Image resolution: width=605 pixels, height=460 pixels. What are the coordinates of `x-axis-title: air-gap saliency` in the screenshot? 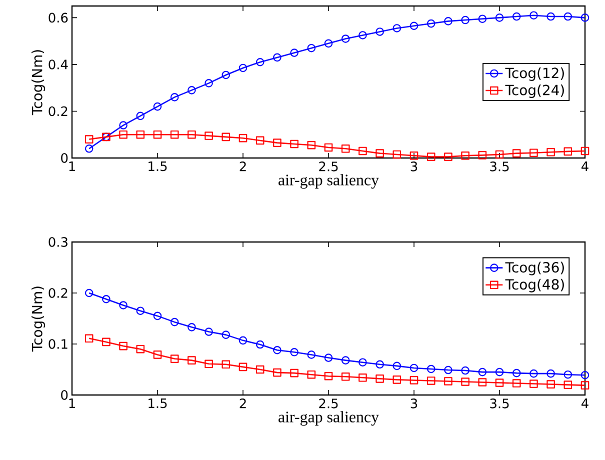 It's located at (328, 181).